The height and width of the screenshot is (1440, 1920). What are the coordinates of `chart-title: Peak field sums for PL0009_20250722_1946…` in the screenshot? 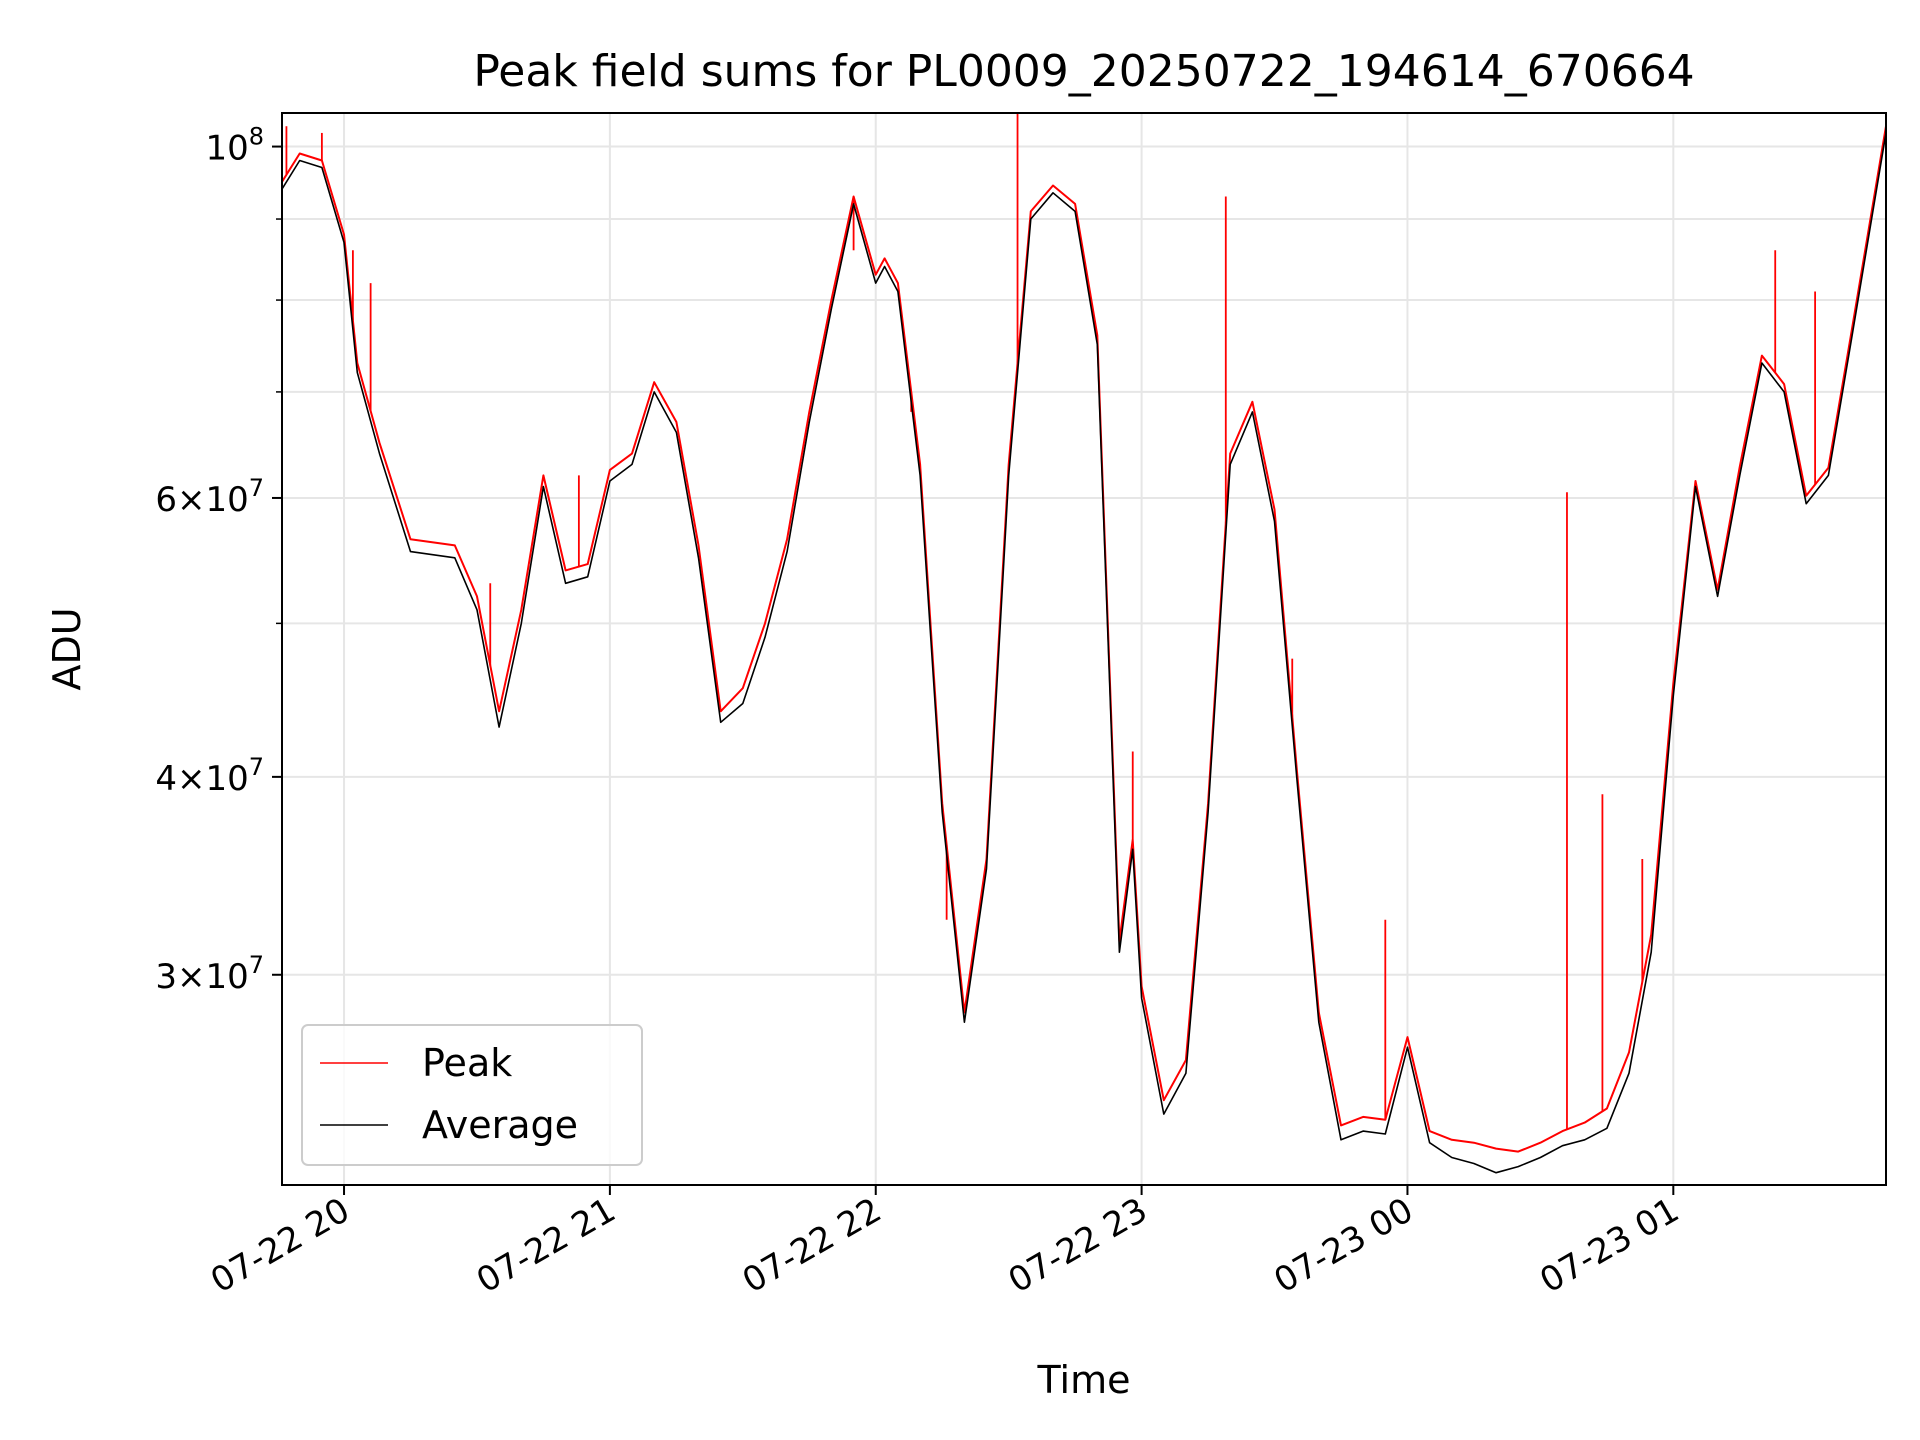 It's located at (1083, 71).